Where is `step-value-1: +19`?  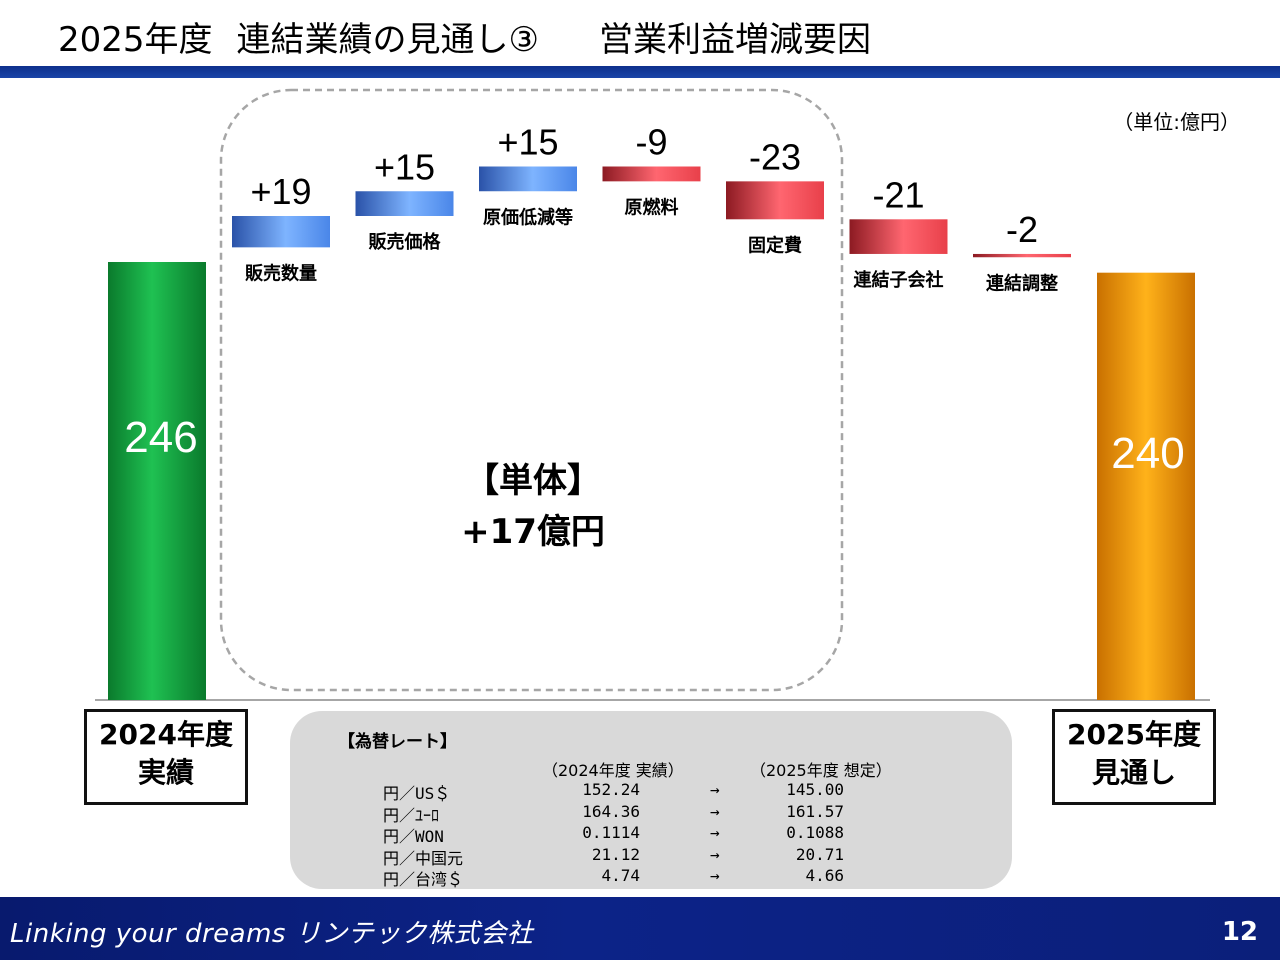
step-value-1: +19 is located at coordinates (280, 191).